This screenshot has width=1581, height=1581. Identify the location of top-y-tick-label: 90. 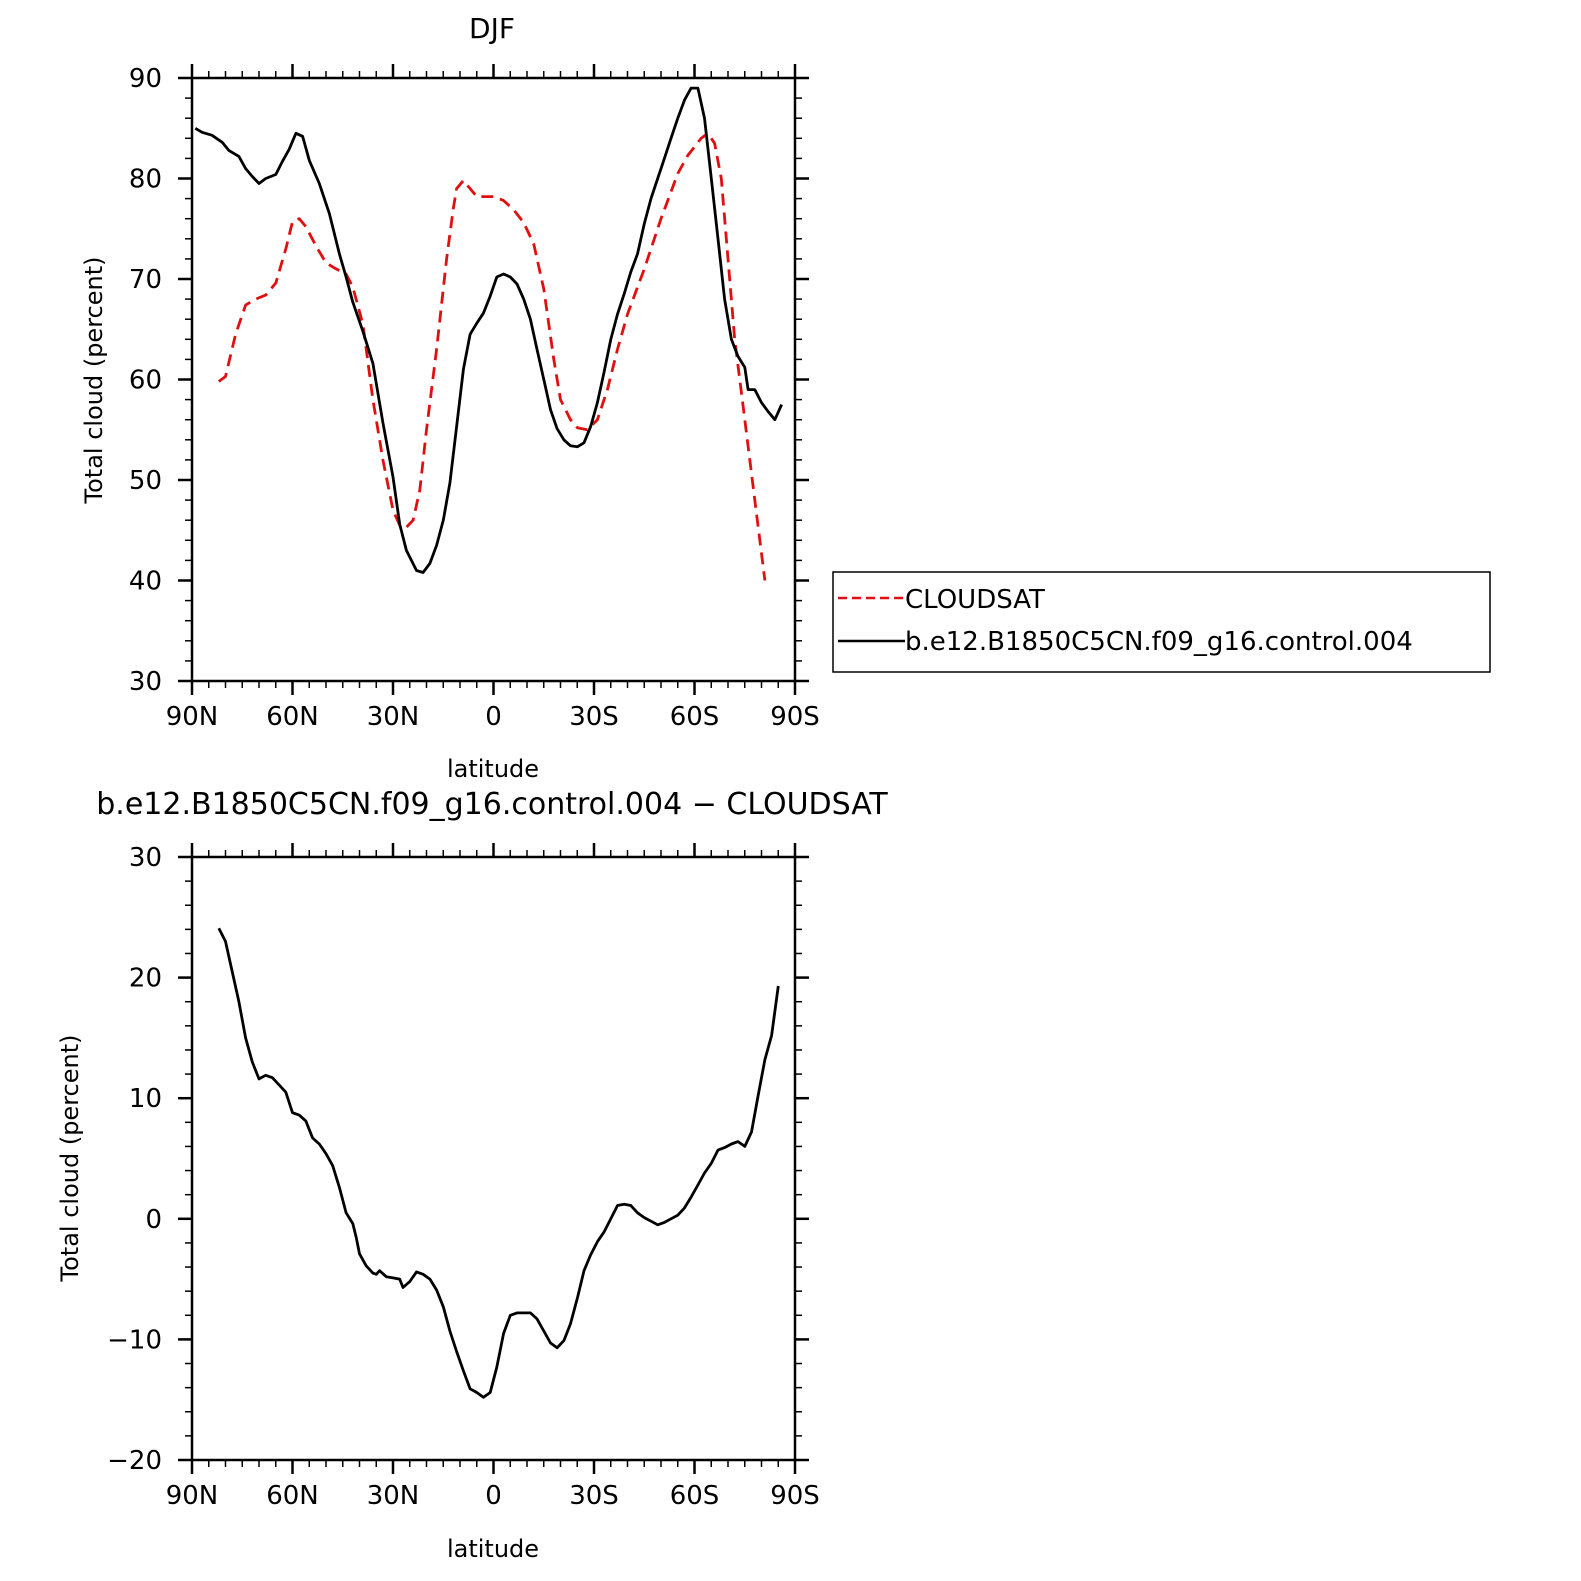
(145, 79).